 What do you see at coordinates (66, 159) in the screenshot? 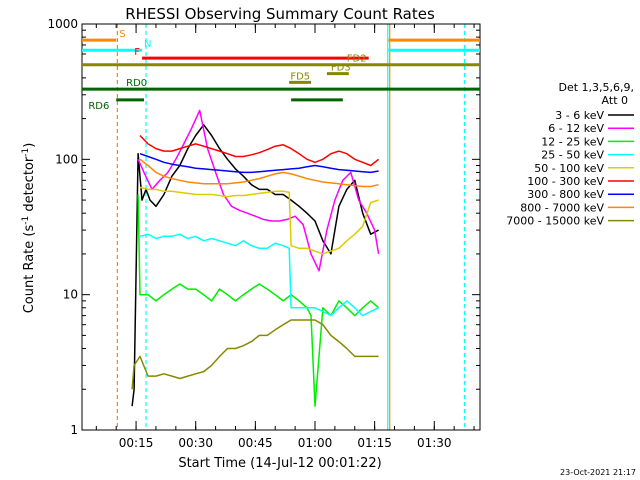
I see `y-tick-label-3: 100` at bounding box center [66, 159].